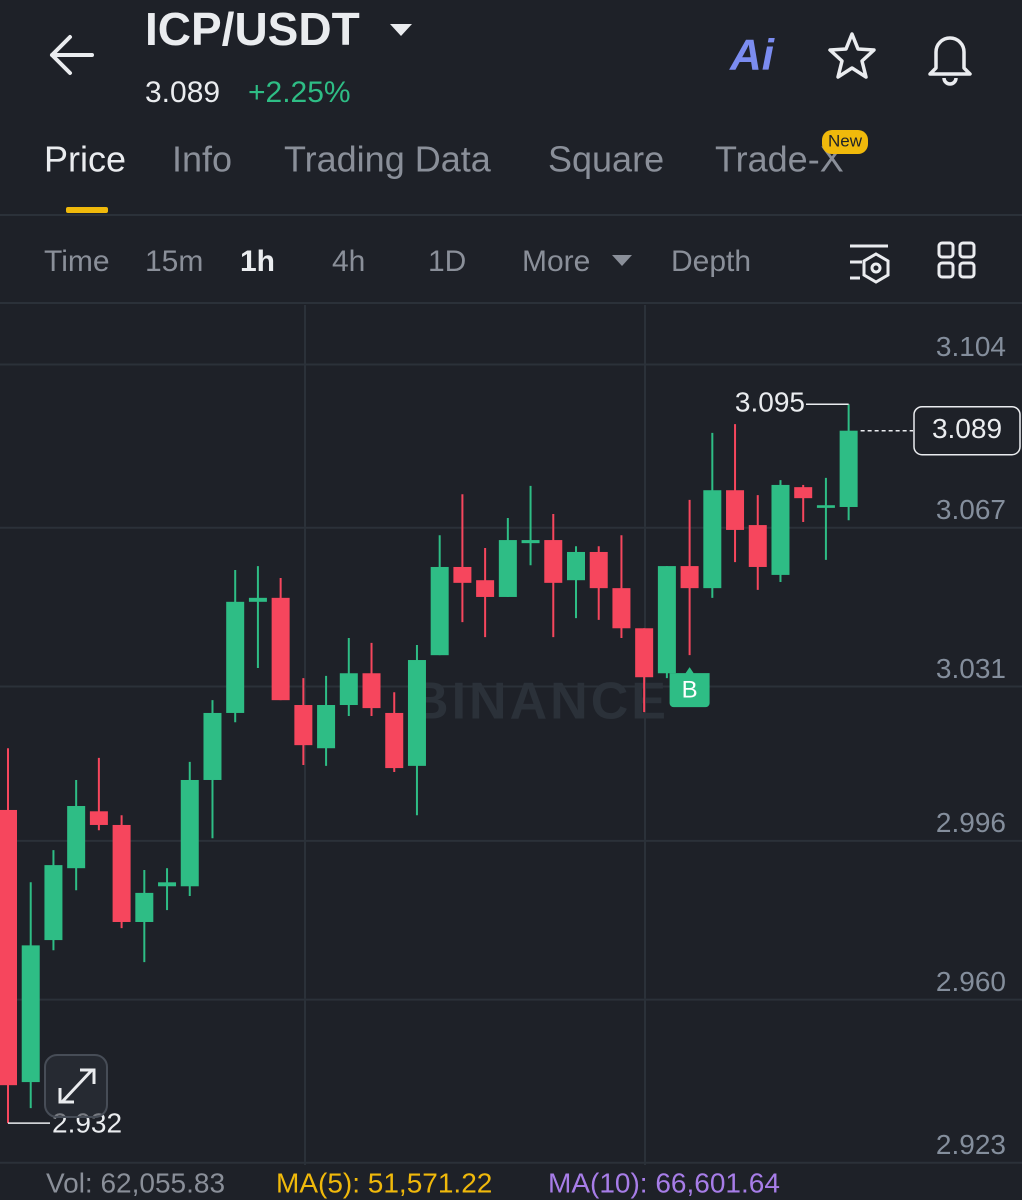 This screenshot has width=1022, height=1200. What do you see at coordinates (711, 261) in the screenshot?
I see `interval: Depth` at bounding box center [711, 261].